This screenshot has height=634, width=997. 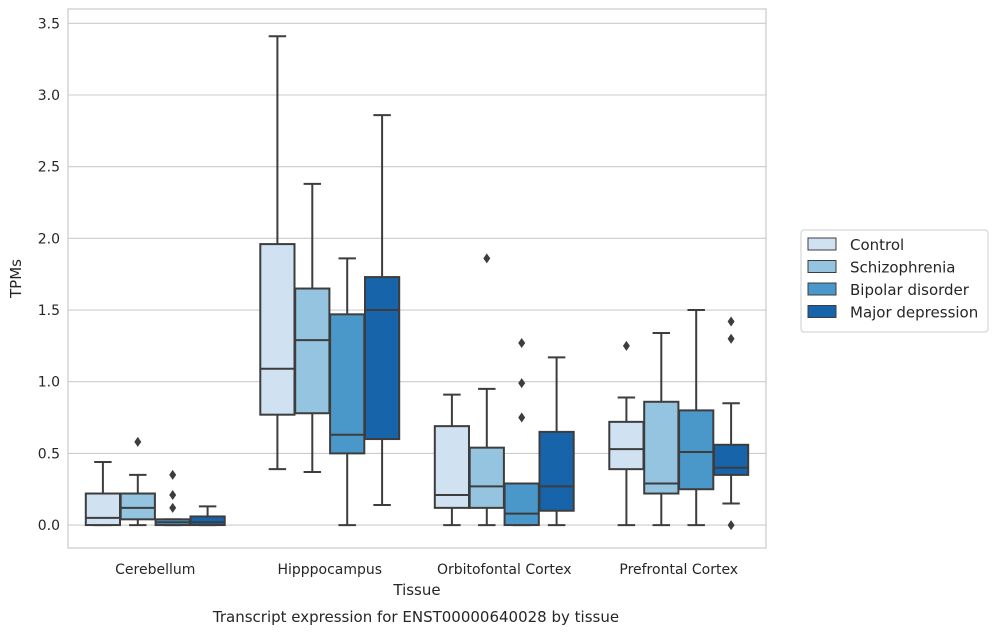 I want to click on legend-label: Bipolar disorder, so click(x=910, y=290).